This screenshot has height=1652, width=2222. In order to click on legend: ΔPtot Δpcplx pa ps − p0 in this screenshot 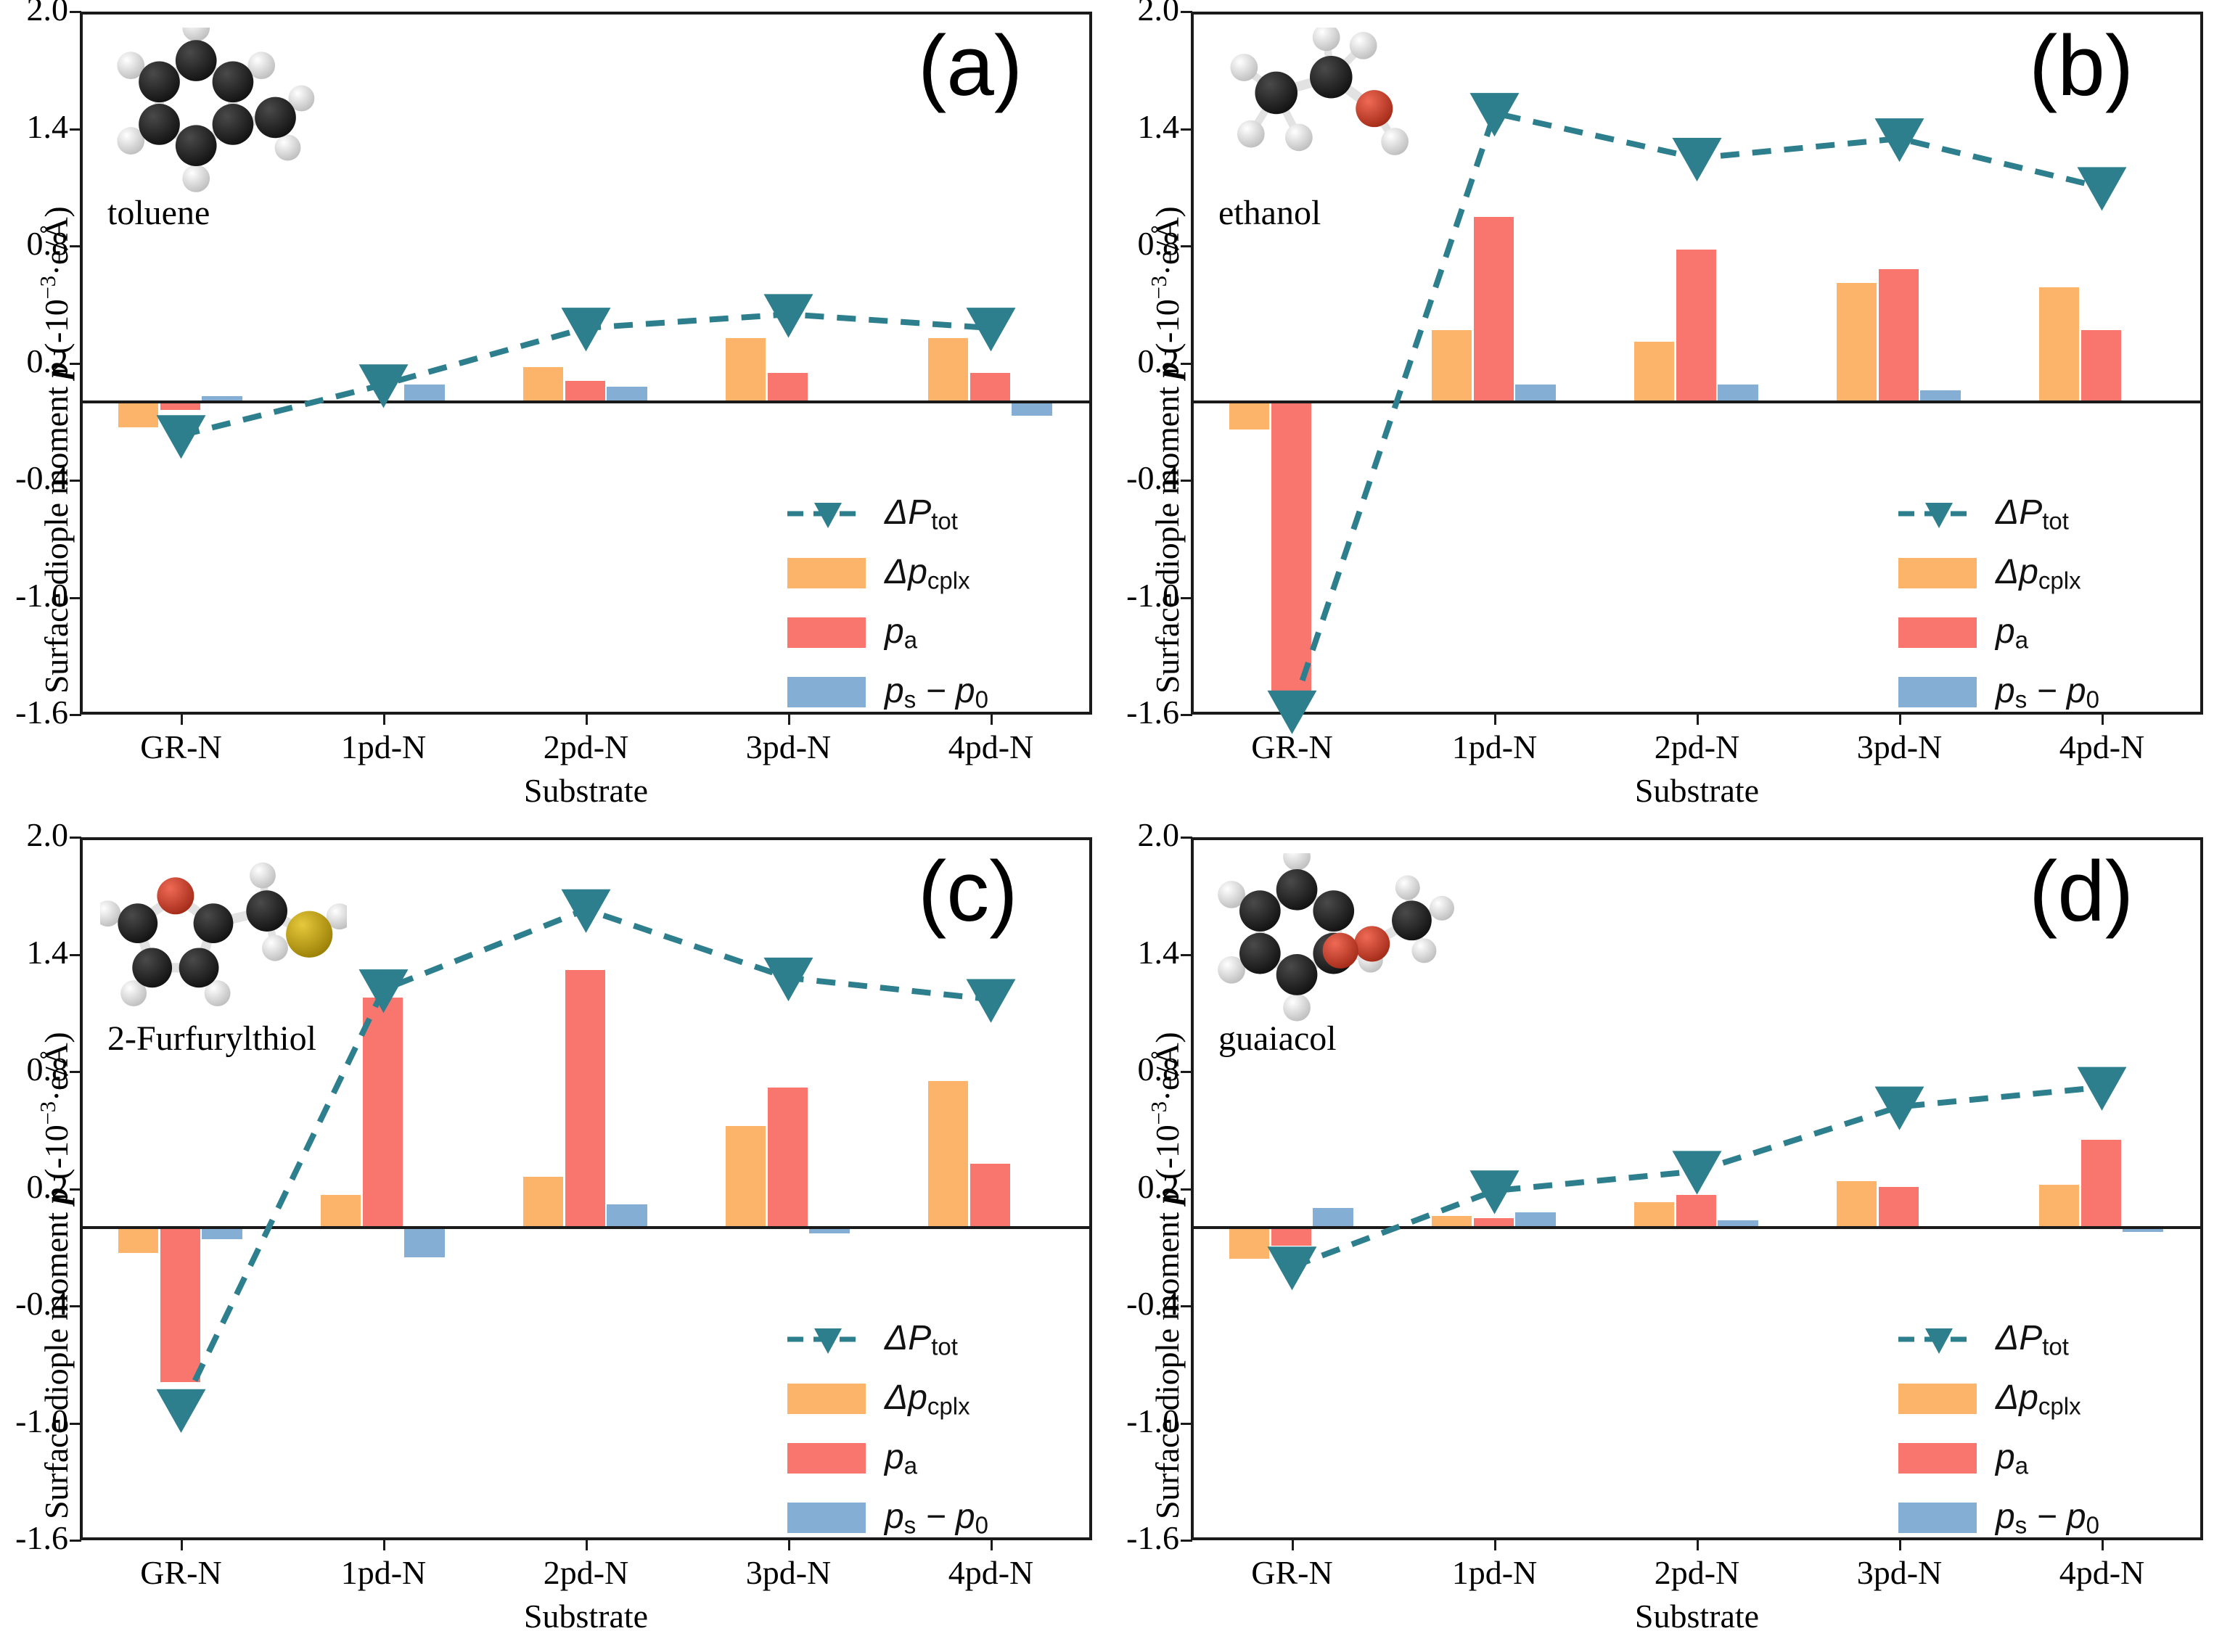, I will do `click(1998, 1429)`.